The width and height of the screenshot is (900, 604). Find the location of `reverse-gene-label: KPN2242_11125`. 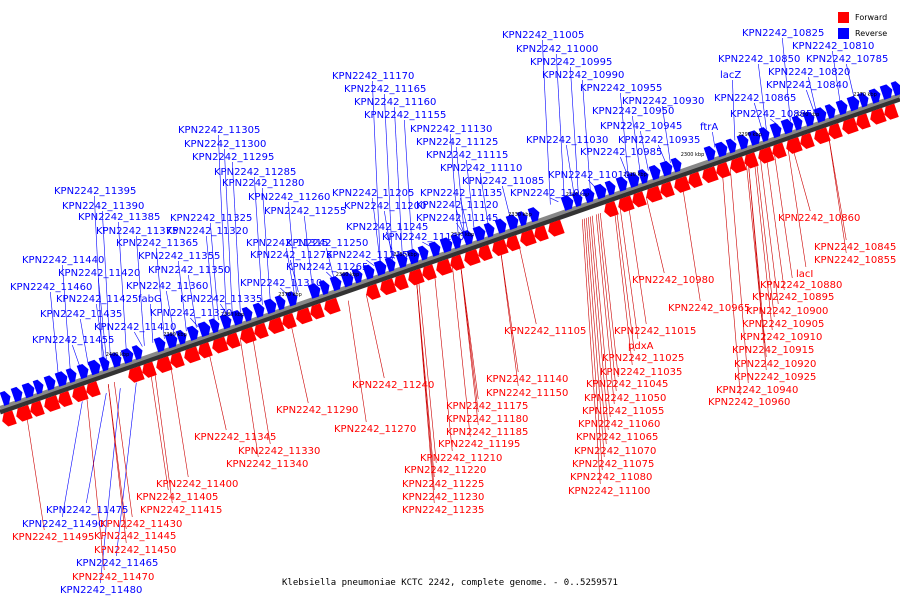

reverse-gene-label: KPN2242_11125 is located at coordinates (457, 142).